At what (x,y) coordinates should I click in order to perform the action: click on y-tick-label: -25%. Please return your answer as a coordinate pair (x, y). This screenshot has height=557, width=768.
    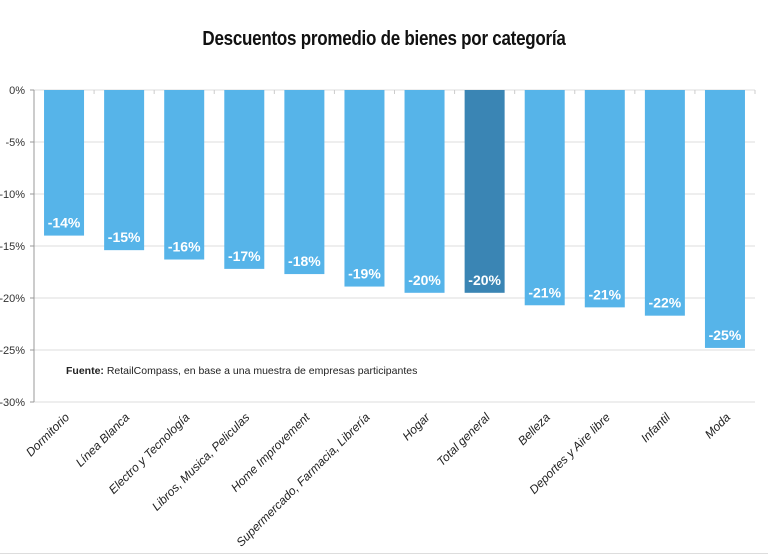
    Looking at the image, I should click on (12, 351).